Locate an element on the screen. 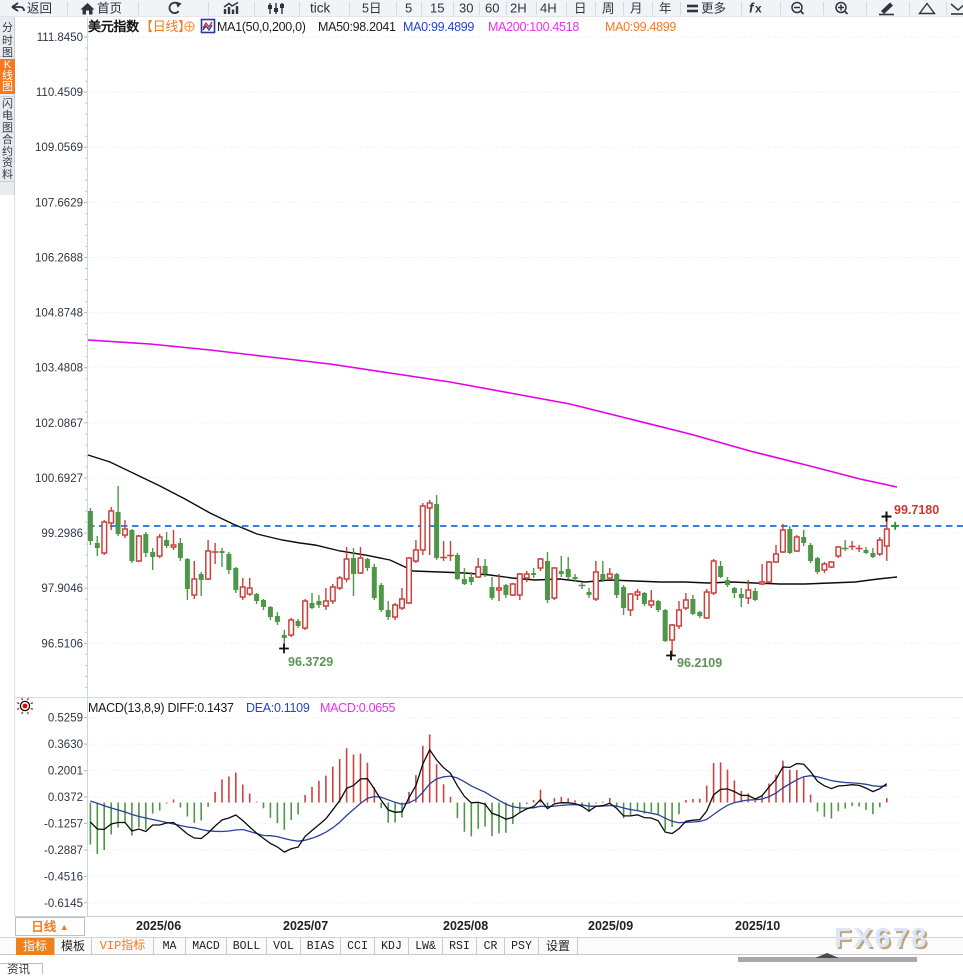 The image size is (963, 977). svg-text: MA200:100.4518 is located at coordinates (533, 27).